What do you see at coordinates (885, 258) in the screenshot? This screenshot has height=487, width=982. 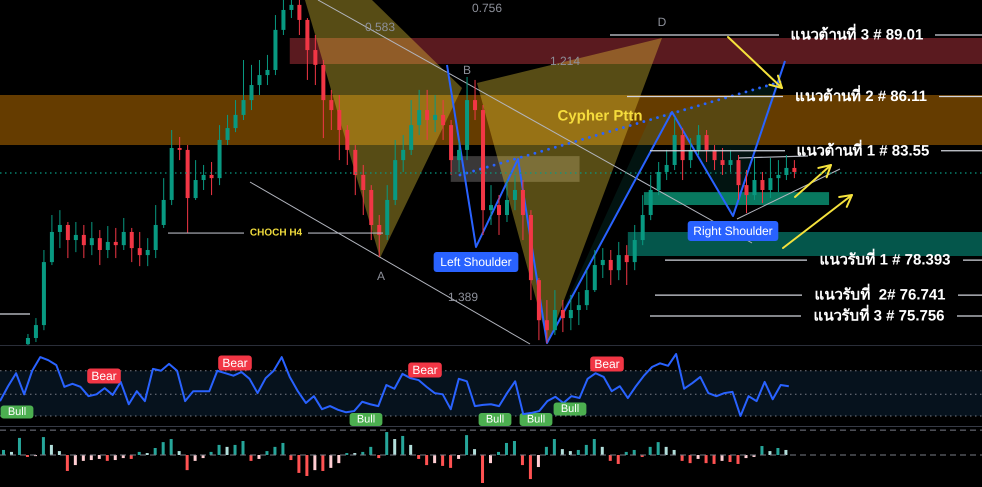 I see `ref-line-label: แนวรับที่ 1 # 78.393` at bounding box center [885, 258].